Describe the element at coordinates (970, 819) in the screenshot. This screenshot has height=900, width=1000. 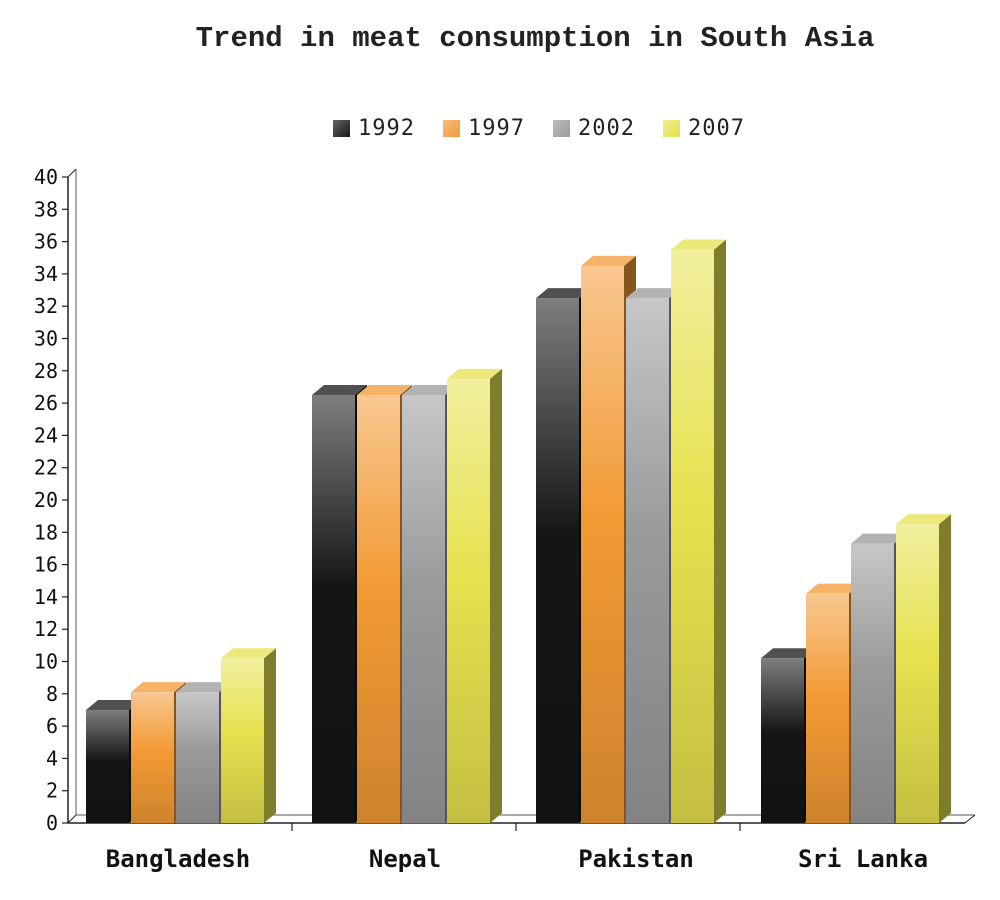
I see `x-axis-end` at that location.